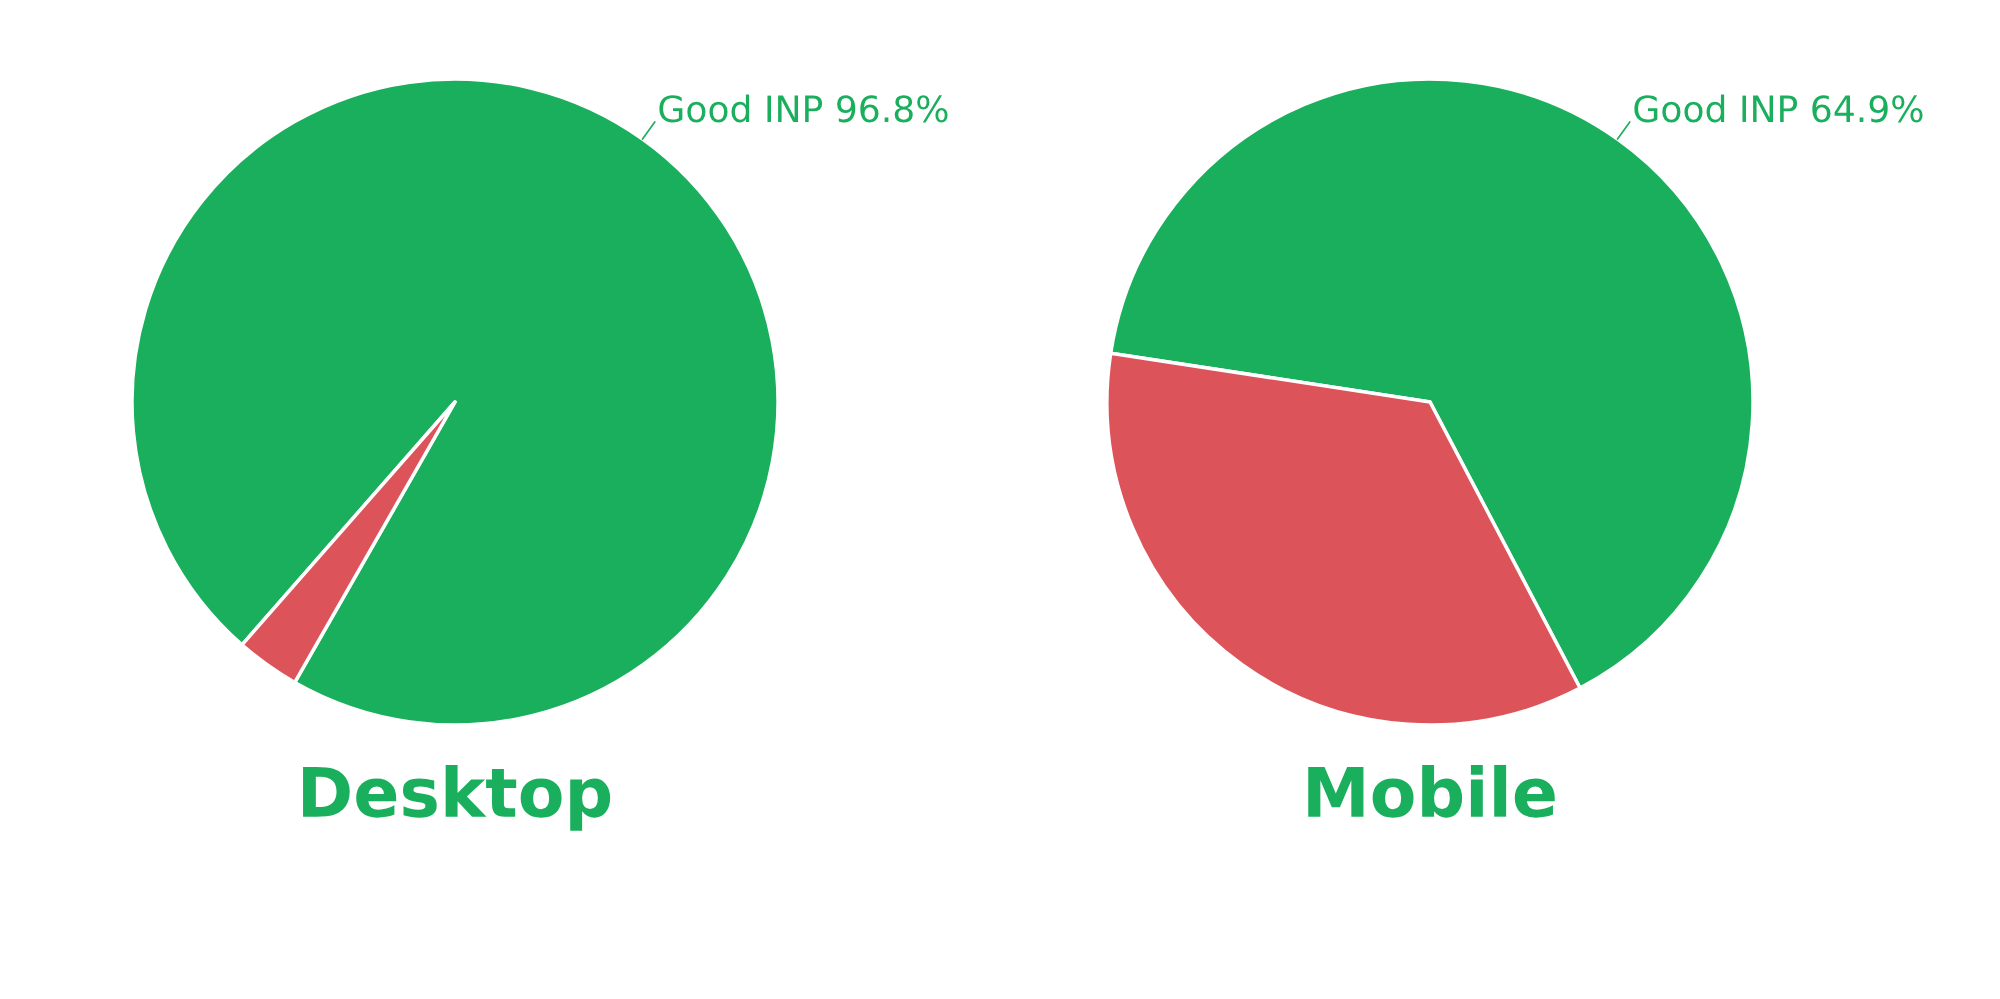 The width and height of the screenshot is (2000, 999). I want to click on slice-label: Good INP 96.8%, so click(803, 108).